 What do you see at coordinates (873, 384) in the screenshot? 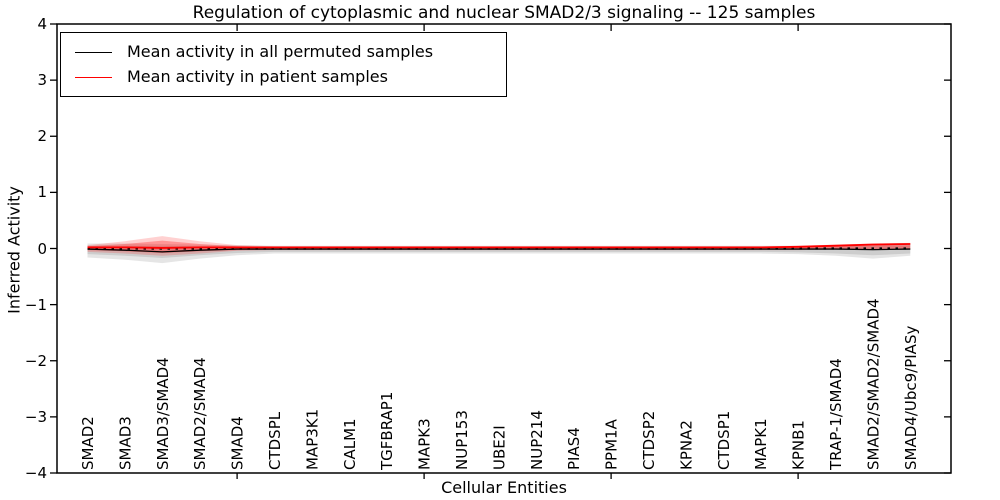
I see `x-tick-label: SMAD2/SMAD2/SMAD4` at bounding box center [873, 384].